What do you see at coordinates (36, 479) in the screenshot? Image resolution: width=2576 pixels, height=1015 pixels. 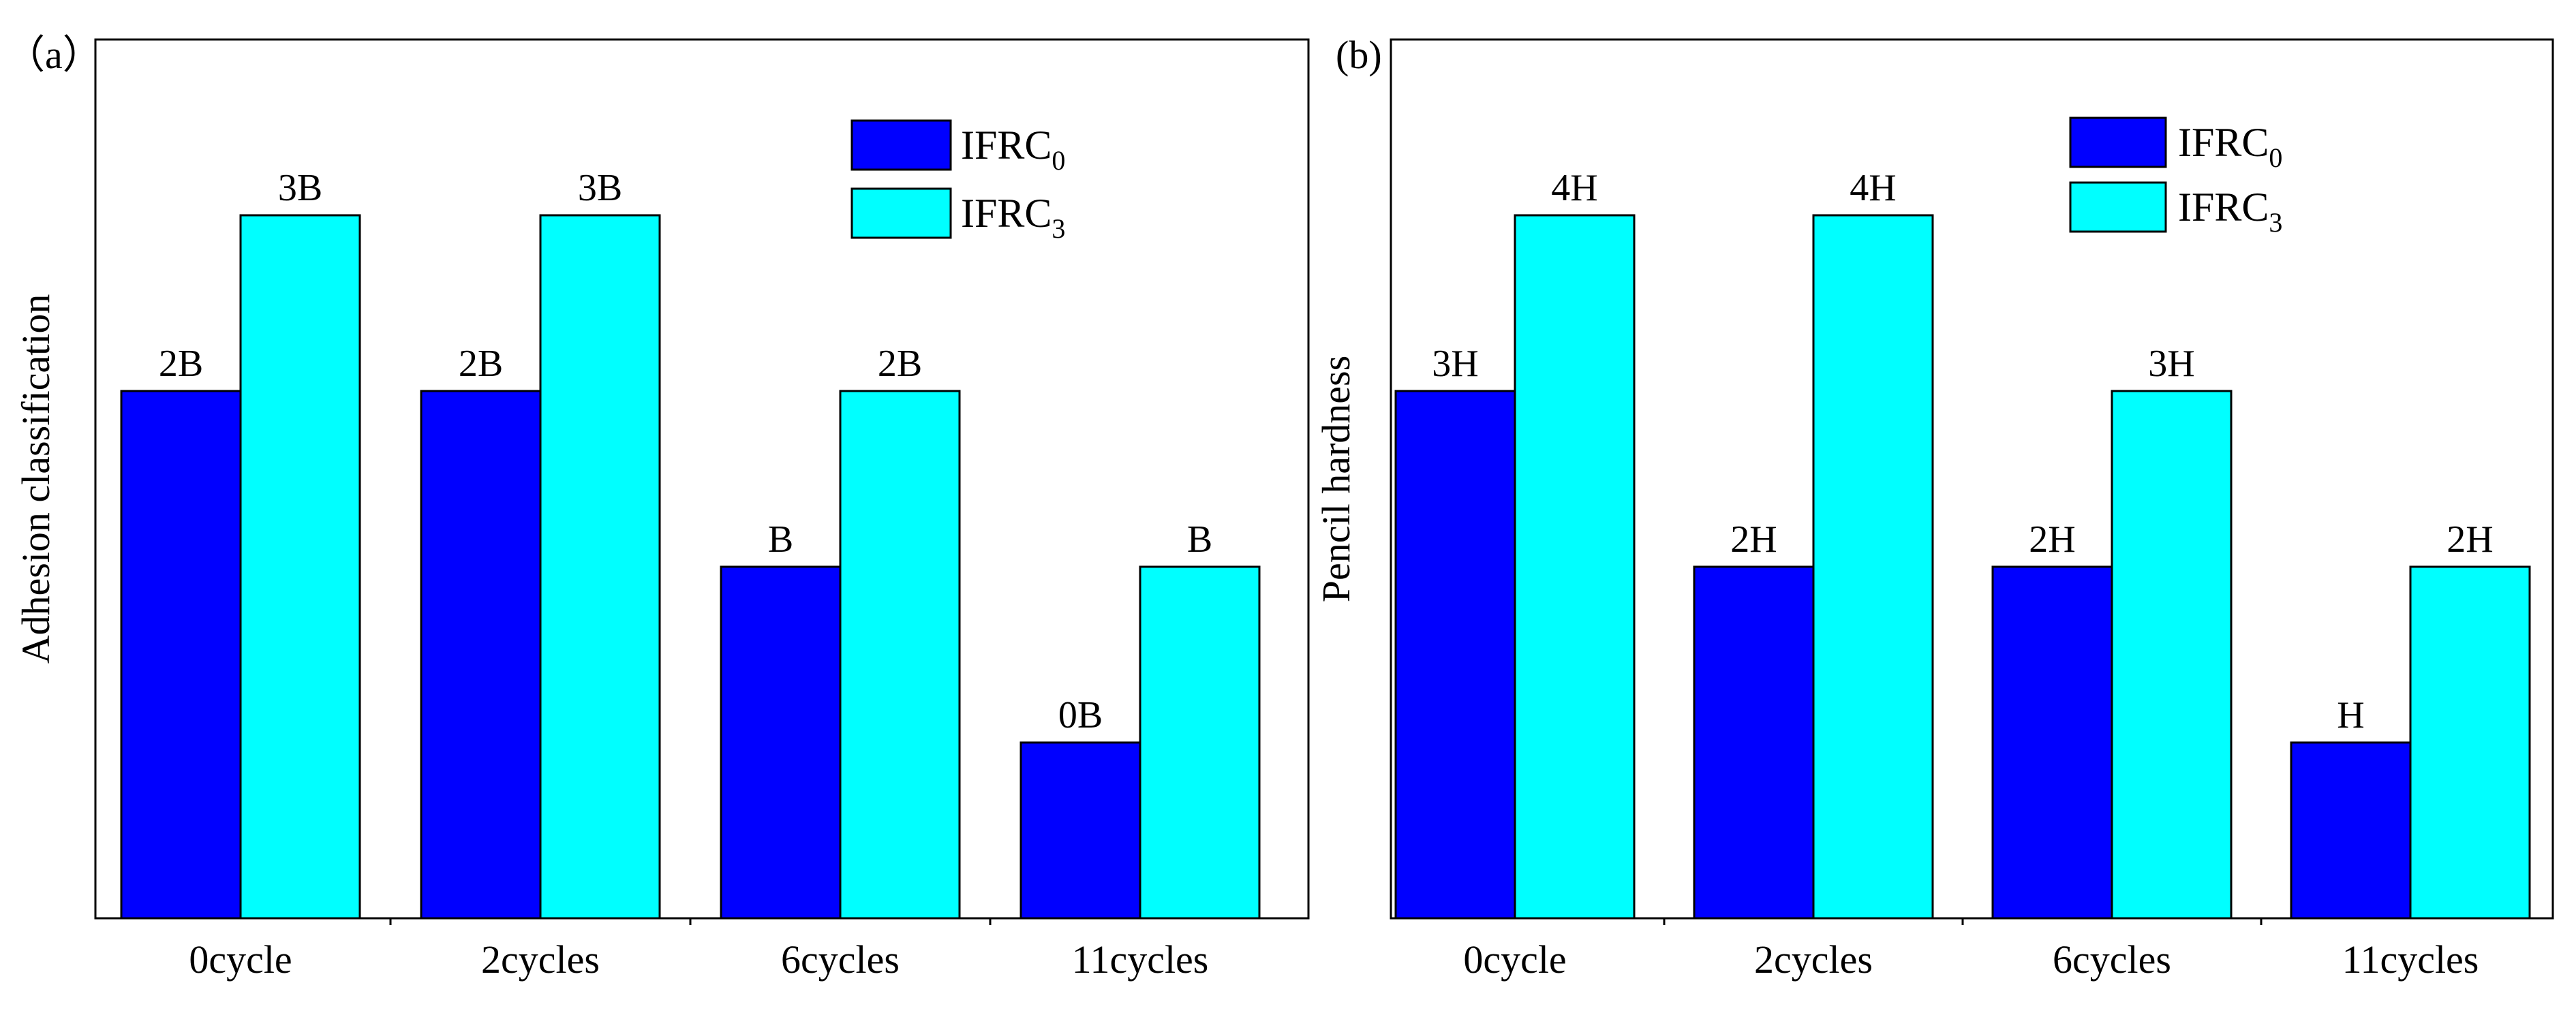 I see `y-axis-label: Adhesion classification` at bounding box center [36, 479].